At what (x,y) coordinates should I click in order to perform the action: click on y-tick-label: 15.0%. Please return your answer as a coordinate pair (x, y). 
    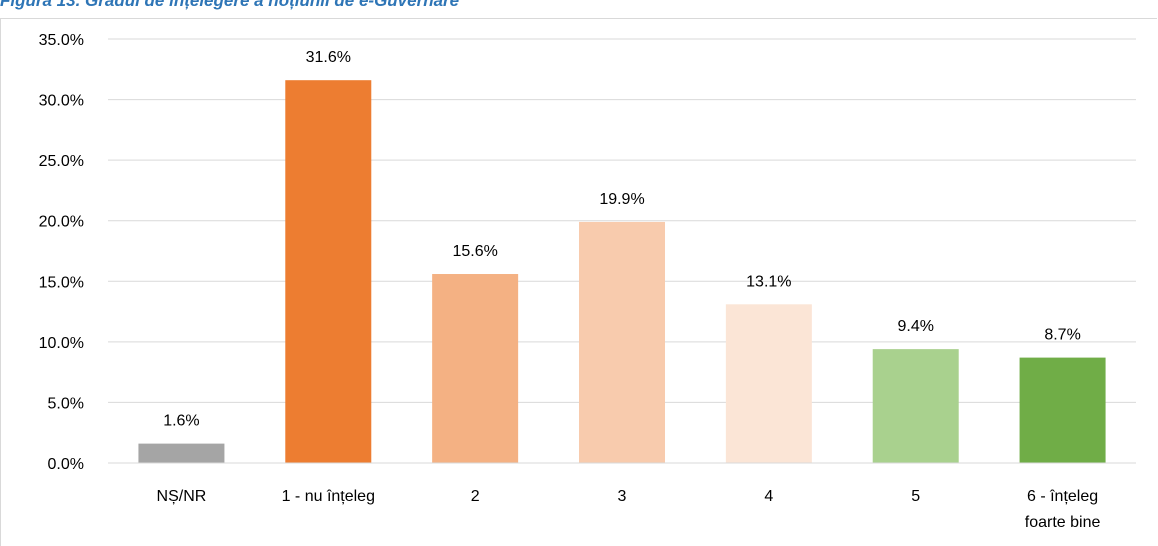
    Looking at the image, I should click on (61, 282).